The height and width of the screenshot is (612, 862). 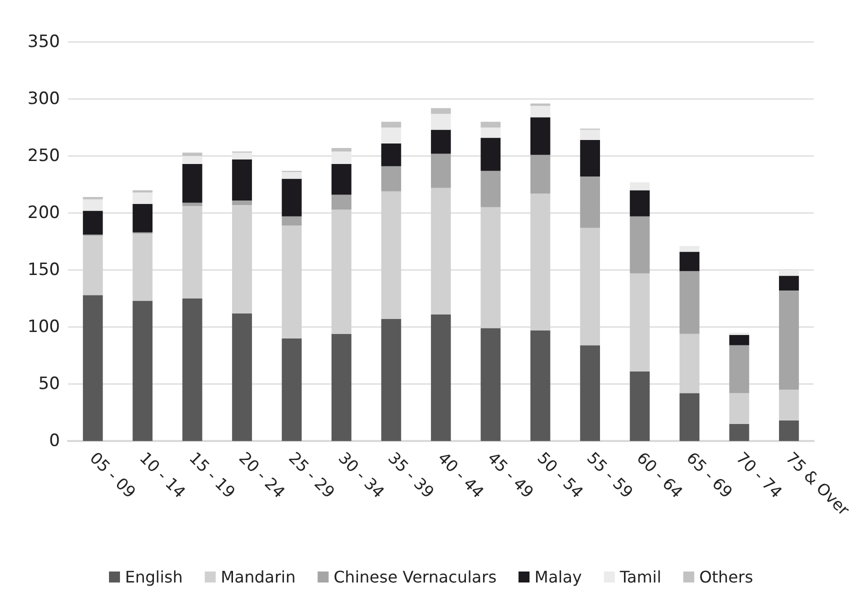 I want to click on y-tick-label: 50, so click(x=49, y=384).